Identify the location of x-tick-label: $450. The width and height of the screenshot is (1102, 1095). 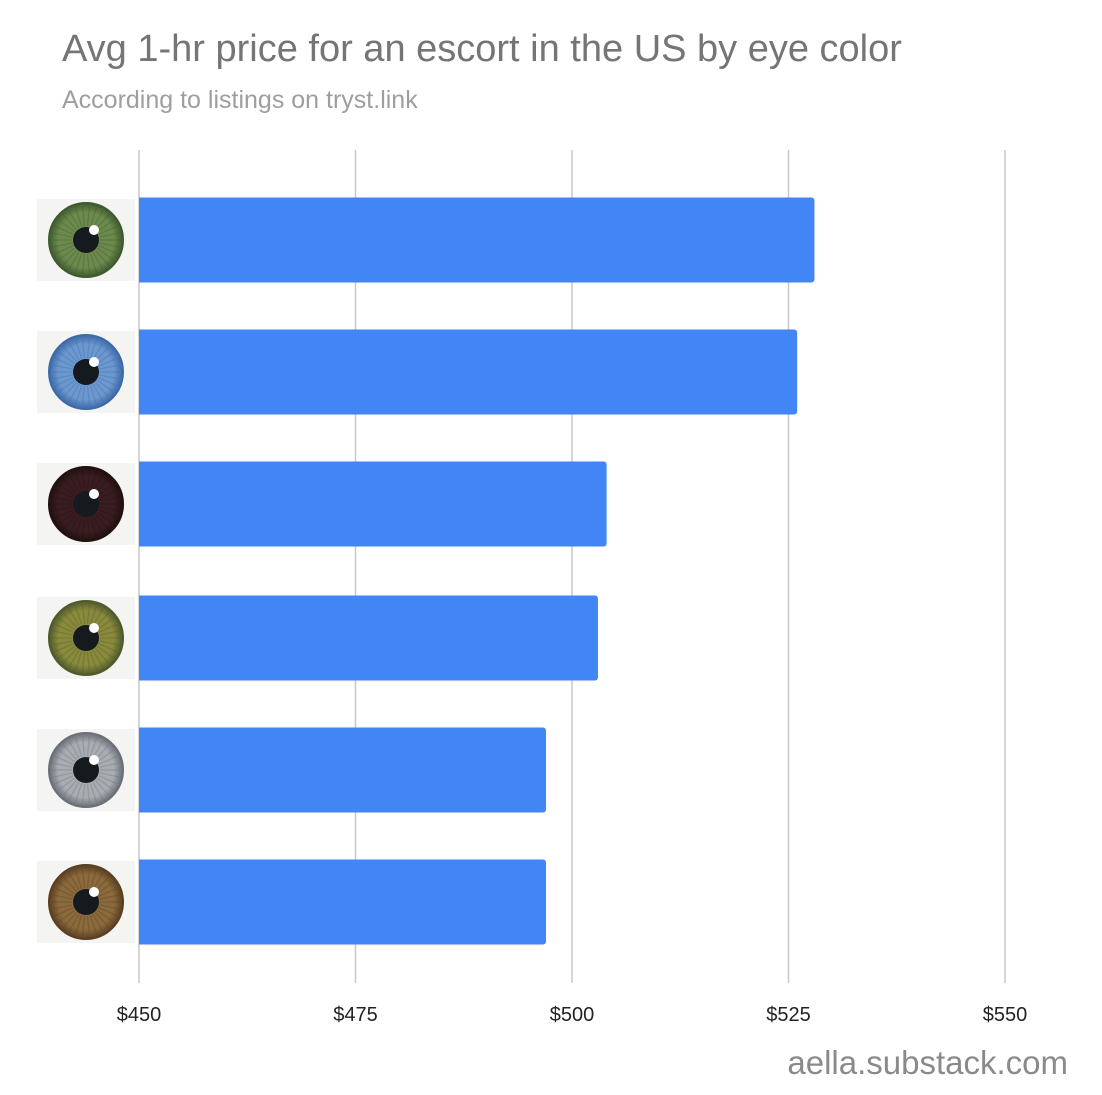
(139, 1015).